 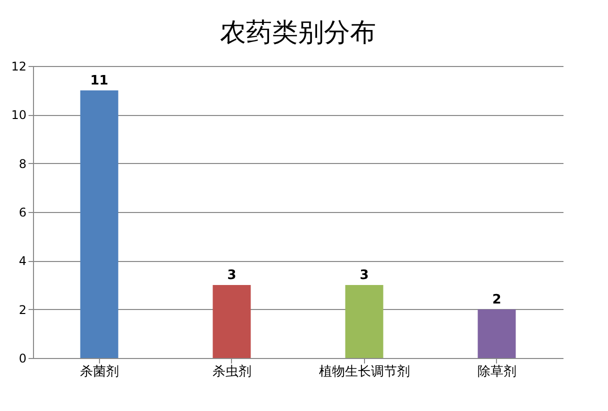 I want to click on x-tick-label: 除草剂, so click(x=496, y=372).